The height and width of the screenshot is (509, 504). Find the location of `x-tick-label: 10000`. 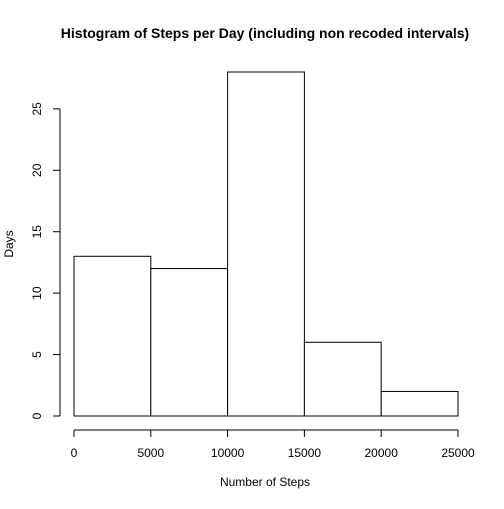

x-tick-label: 10000 is located at coordinates (228, 453).